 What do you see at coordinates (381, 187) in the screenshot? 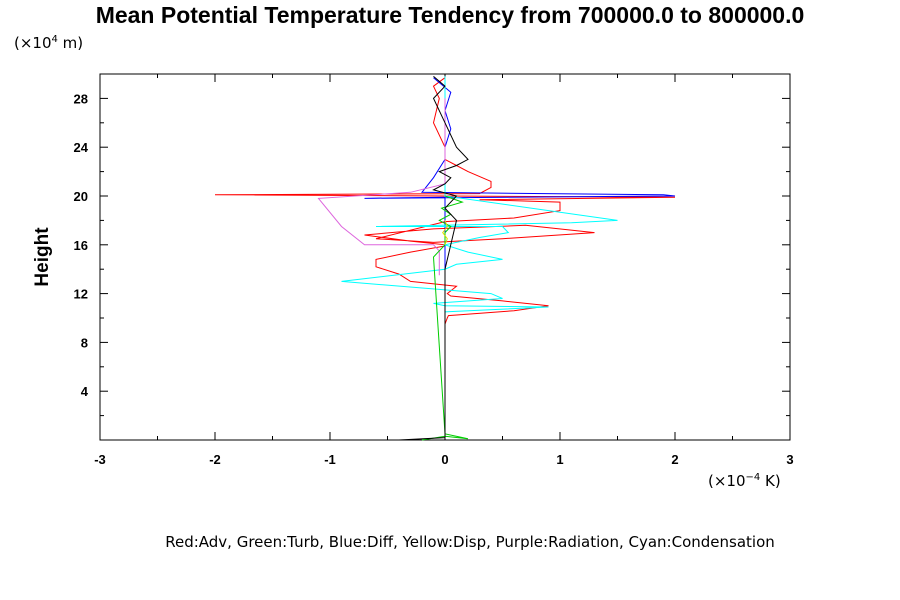
I see `series-line-radiation` at bounding box center [381, 187].